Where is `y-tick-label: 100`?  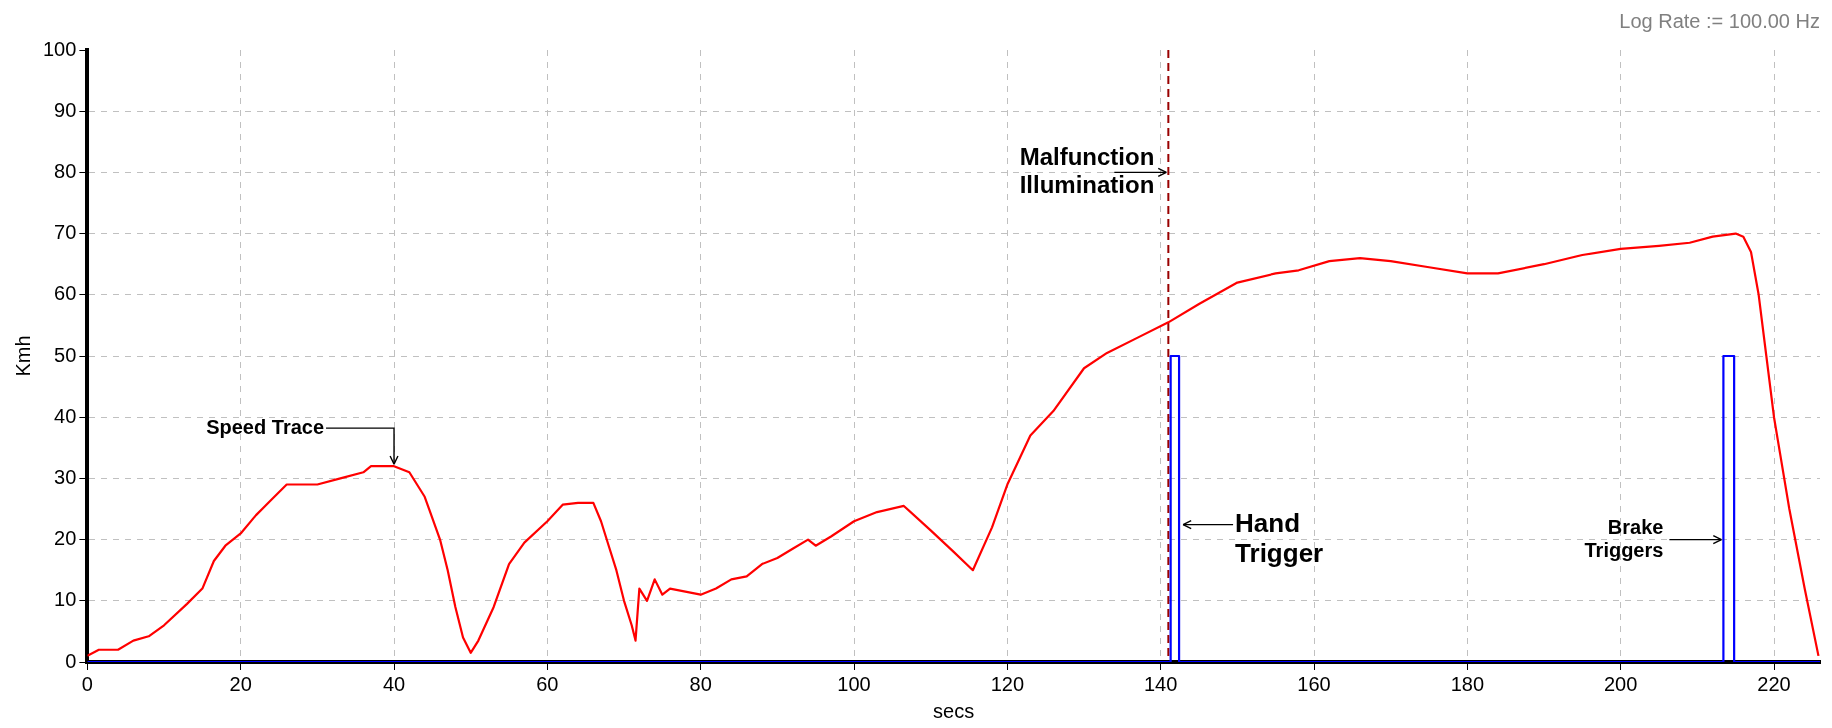 y-tick-label: 100 is located at coordinates (59, 48).